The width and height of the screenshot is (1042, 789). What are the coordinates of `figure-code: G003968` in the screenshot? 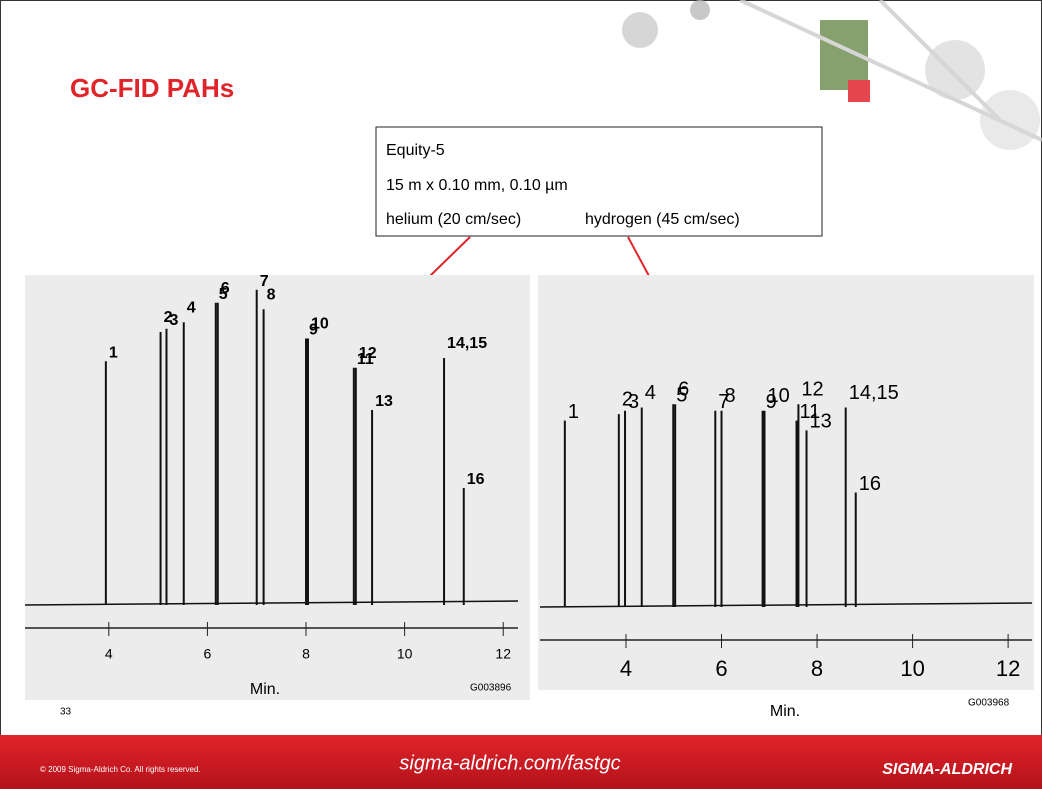 It's located at (989, 703).